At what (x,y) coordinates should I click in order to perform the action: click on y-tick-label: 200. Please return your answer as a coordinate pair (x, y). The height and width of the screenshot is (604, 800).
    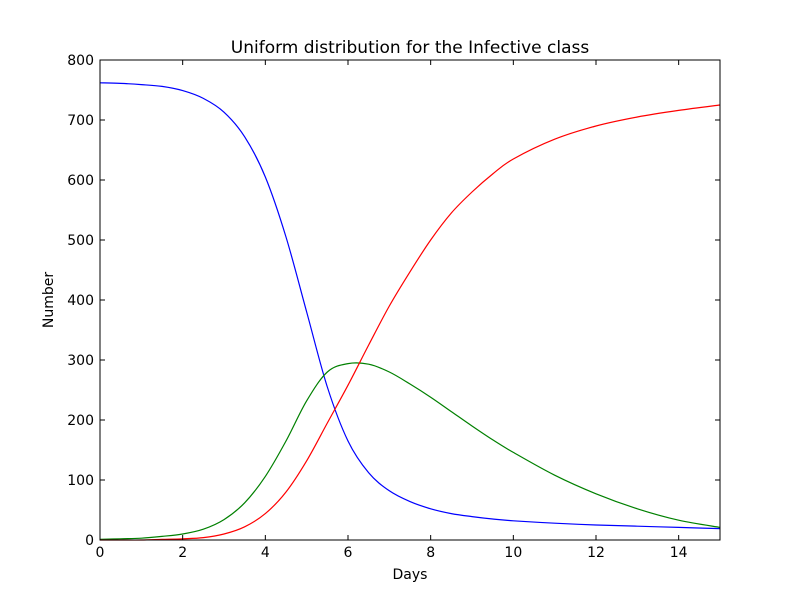
    Looking at the image, I should click on (80, 421).